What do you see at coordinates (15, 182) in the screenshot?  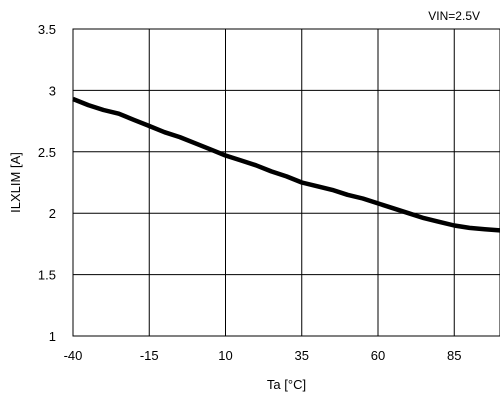 I see `y-axis-label: ILXLIM [A]` at bounding box center [15, 182].